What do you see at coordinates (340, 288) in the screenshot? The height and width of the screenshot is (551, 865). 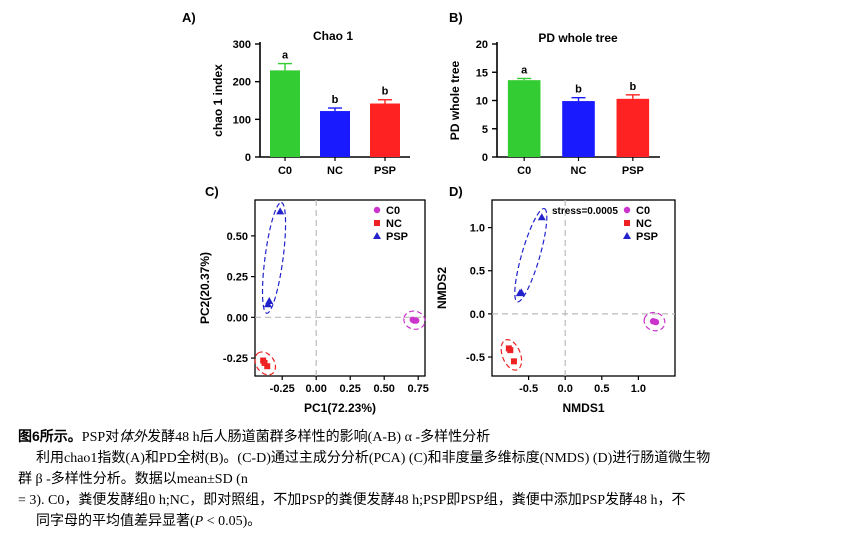 I see `plot-frame-C` at bounding box center [340, 288].